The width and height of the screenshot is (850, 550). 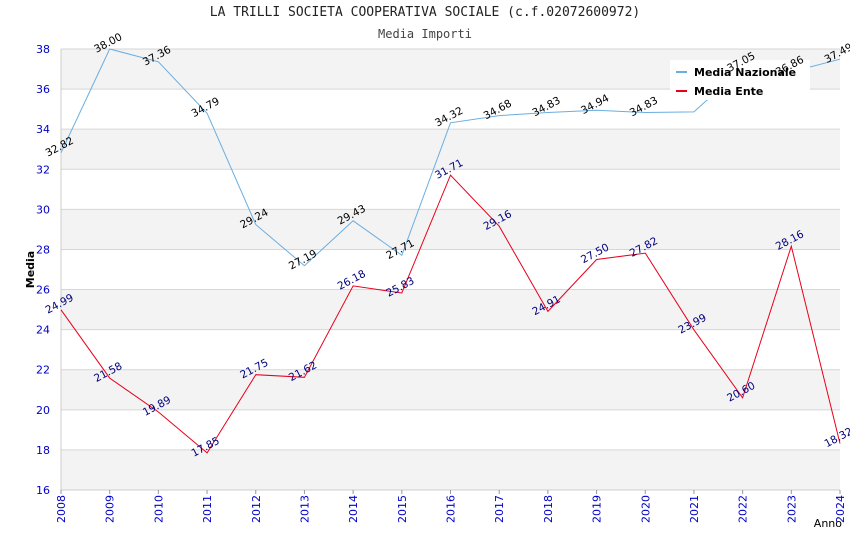 I want to click on y-tick-label: 26, so click(x=43, y=290).